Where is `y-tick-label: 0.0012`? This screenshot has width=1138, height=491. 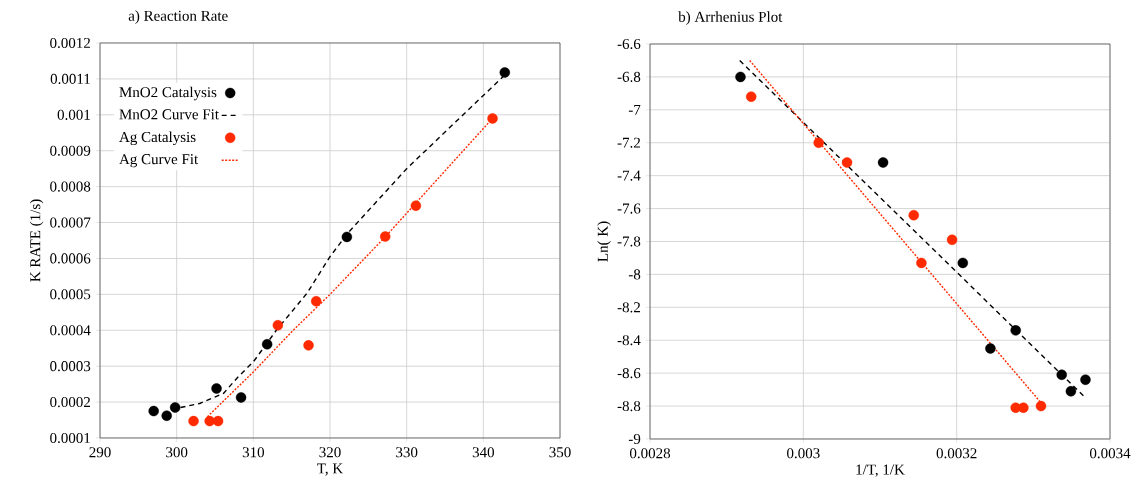 y-tick-label: 0.0012 is located at coordinates (70, 43).